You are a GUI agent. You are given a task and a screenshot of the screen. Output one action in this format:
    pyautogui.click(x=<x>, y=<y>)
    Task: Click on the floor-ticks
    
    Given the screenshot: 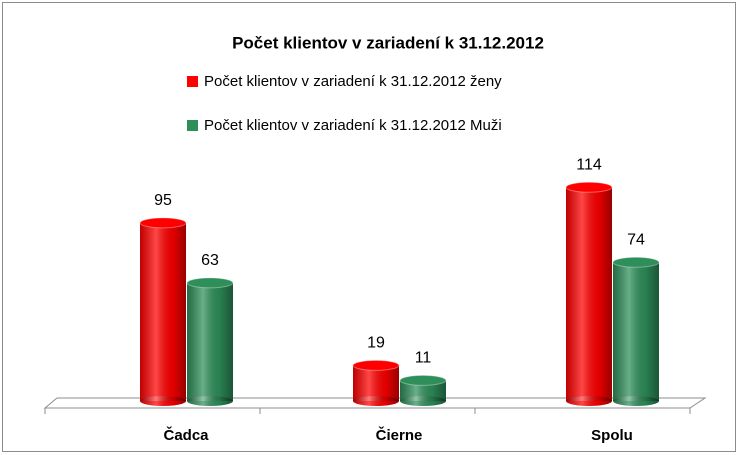 What is the action you would take?
    pyautogui.click(x=367, y=411)
    